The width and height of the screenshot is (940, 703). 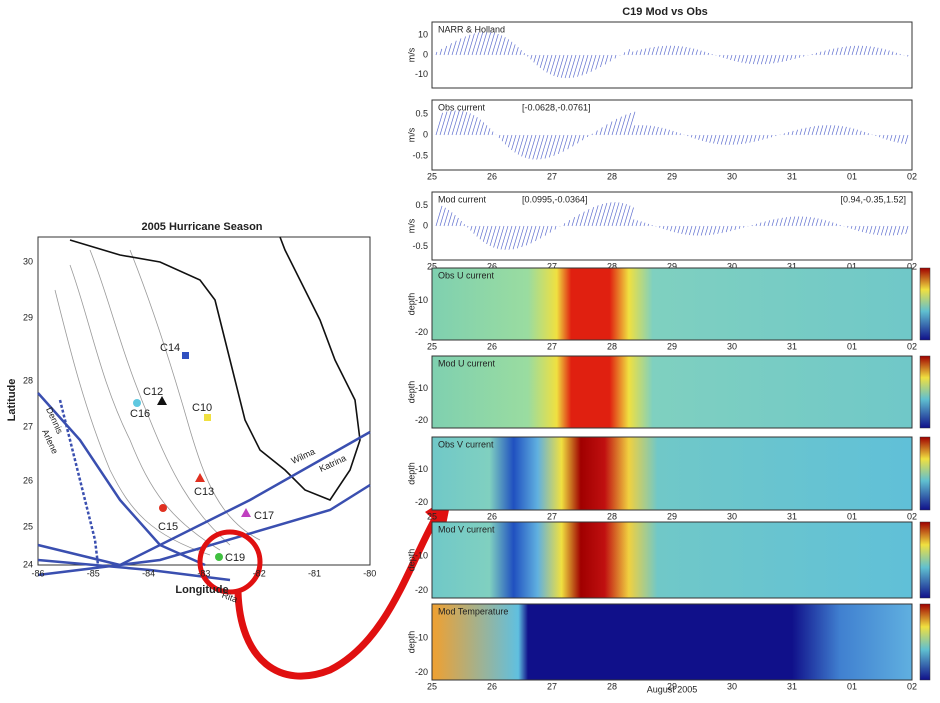 What do you see at coordinates (339, 594) in the screenshot?
I see `arrow` at bounding box center [339, 594].